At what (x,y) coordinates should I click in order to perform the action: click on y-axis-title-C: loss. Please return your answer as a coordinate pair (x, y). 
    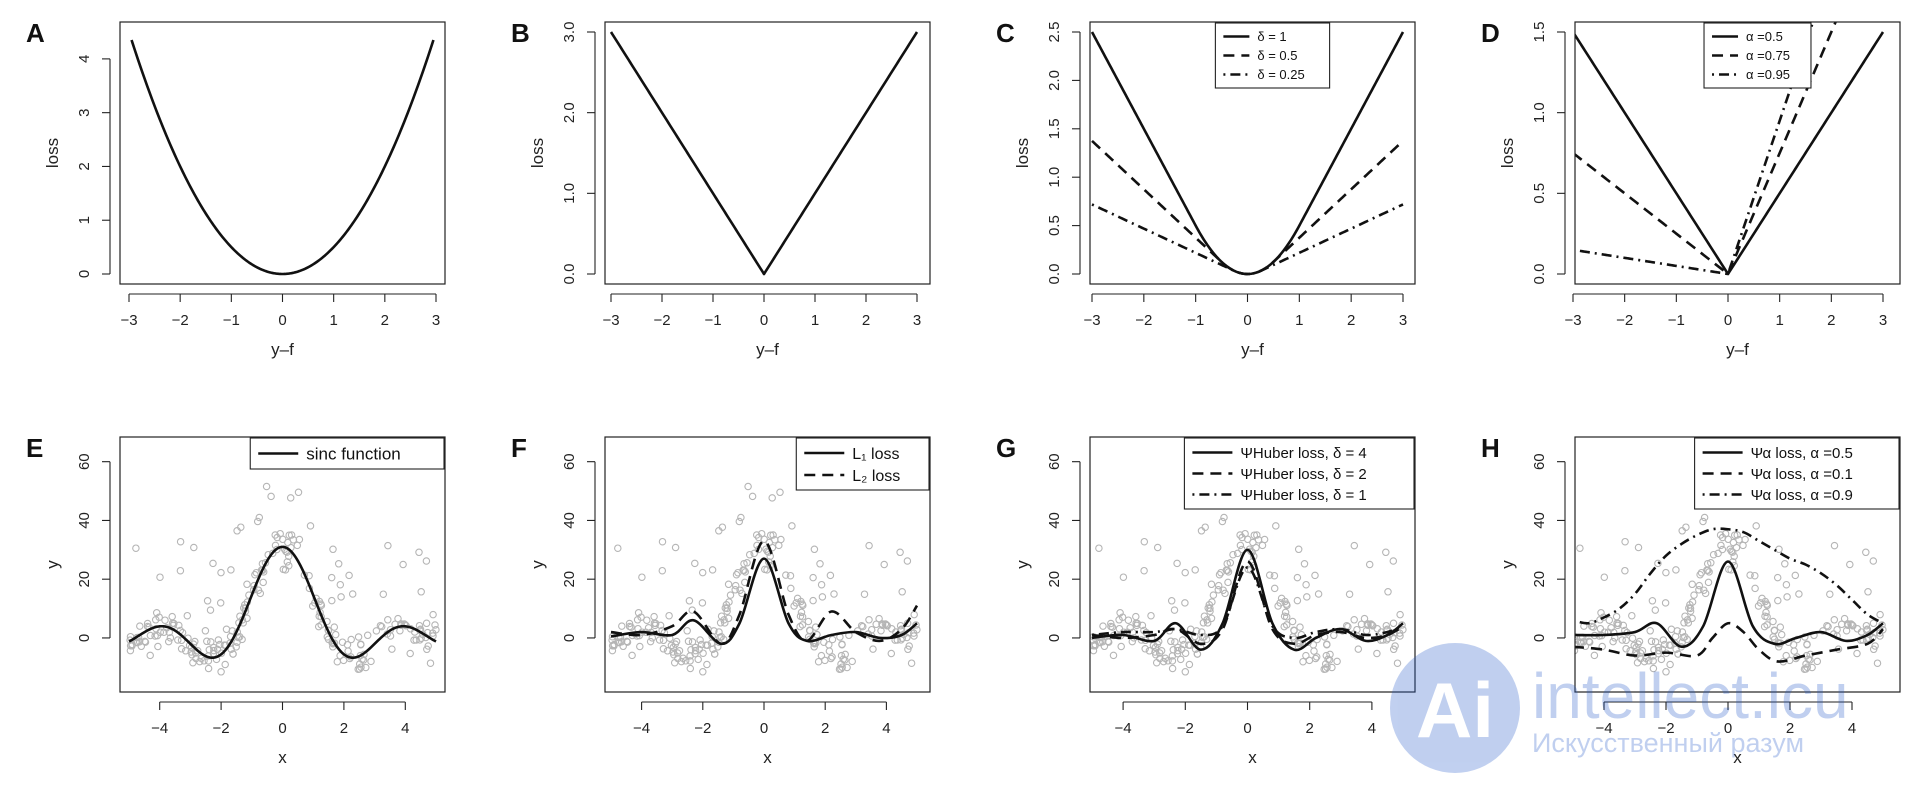
    Looking at the image, I should click on (1022, 153).